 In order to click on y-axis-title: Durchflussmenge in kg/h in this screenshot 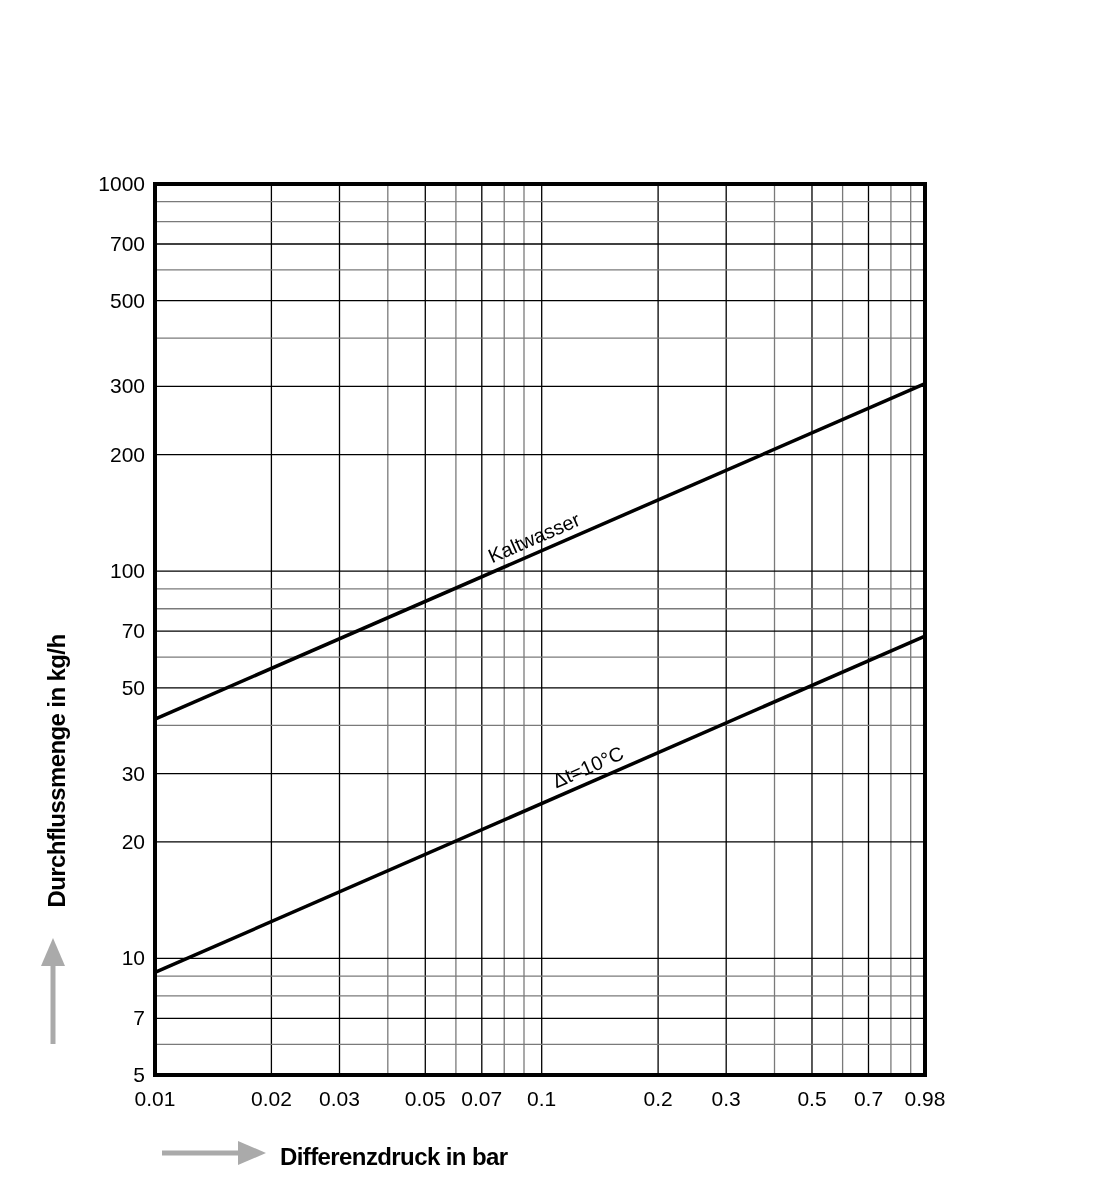, I will do `click(56, 771)`.